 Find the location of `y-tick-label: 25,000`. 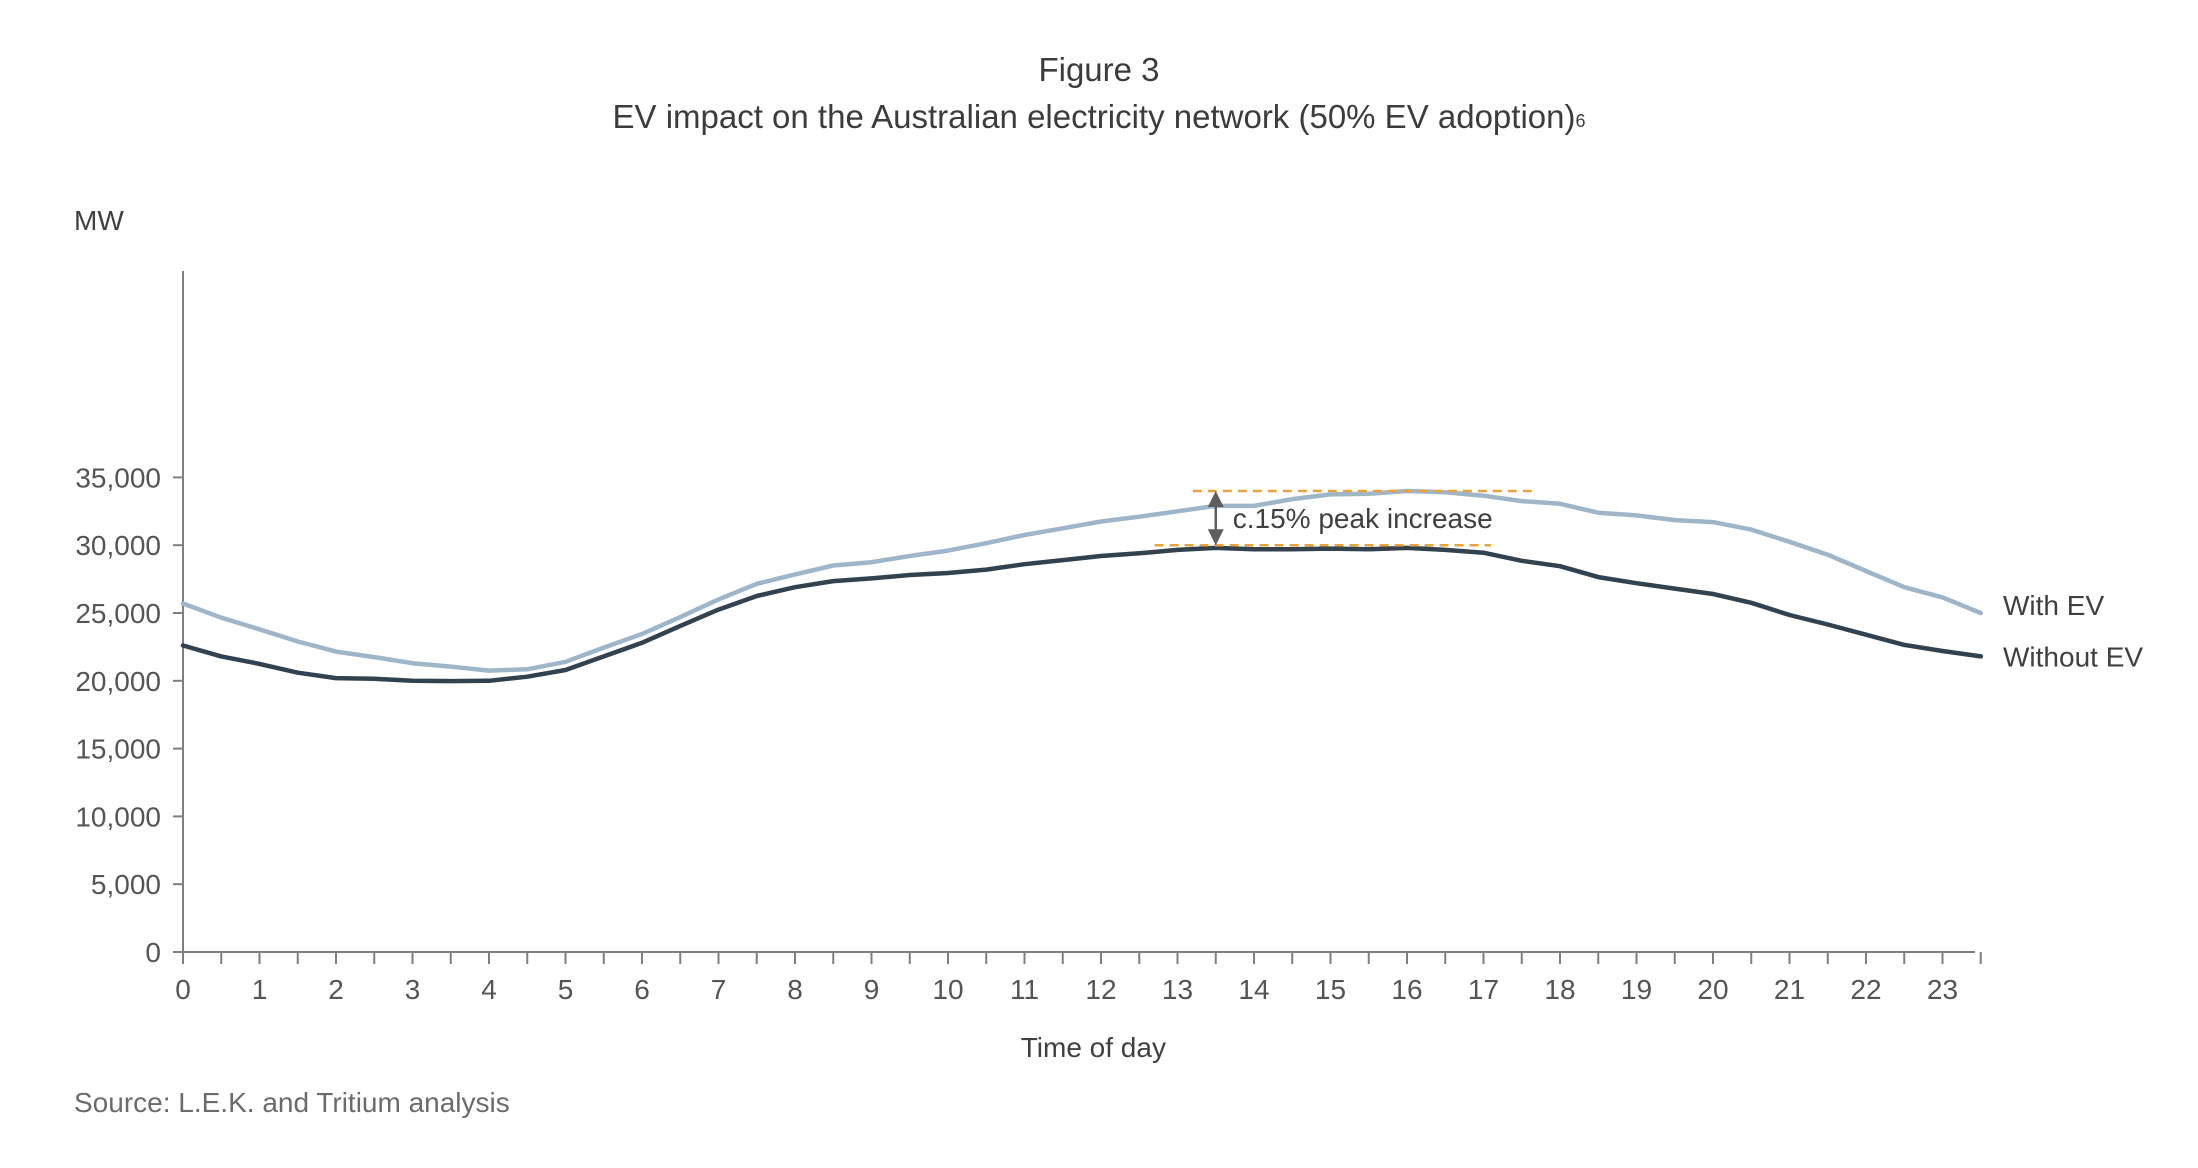

y-tick-label: 25,000 is located at coordinates (118, 613).